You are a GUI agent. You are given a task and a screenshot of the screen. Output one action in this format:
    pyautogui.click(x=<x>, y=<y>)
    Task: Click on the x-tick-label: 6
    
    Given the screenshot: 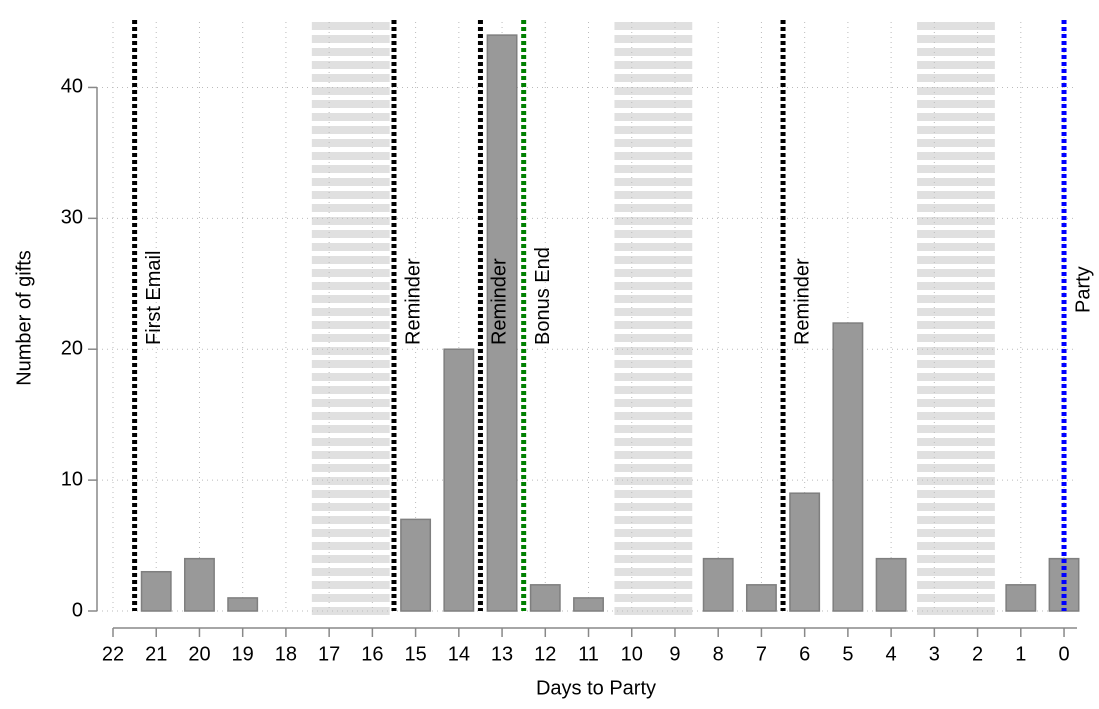 What is the action you would take?
    pyautogui.click(x=804, y=654)
    